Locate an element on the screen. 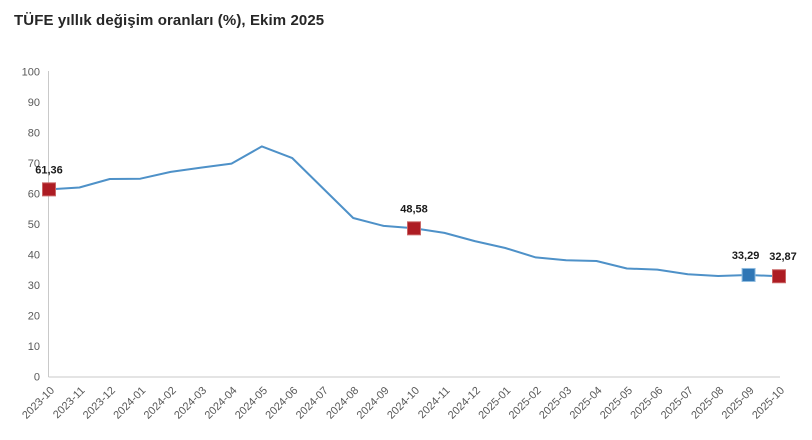 This screenshot has height=440, width=812. data-point-label: 61,36 is located at coordinates (49, 170).